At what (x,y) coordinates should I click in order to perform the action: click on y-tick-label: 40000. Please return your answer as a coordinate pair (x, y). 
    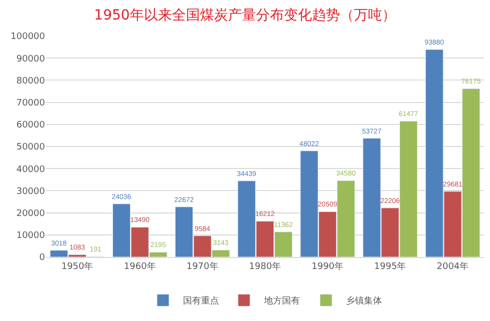
    Looking at the image, I should click on (31, 169).